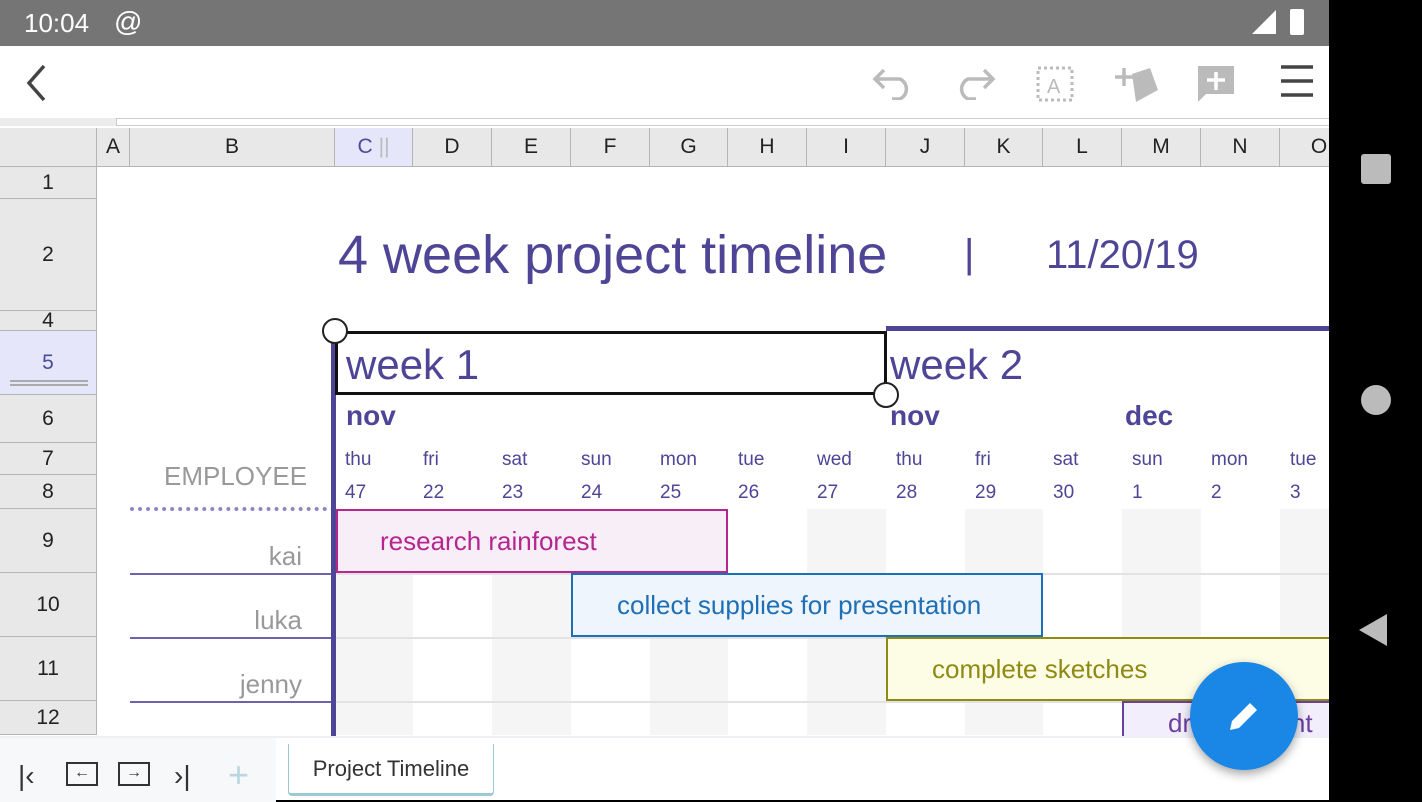 The height and width of the screenshot is (802, 1422). I want to click on day-number: 1, so click(1137, 492).